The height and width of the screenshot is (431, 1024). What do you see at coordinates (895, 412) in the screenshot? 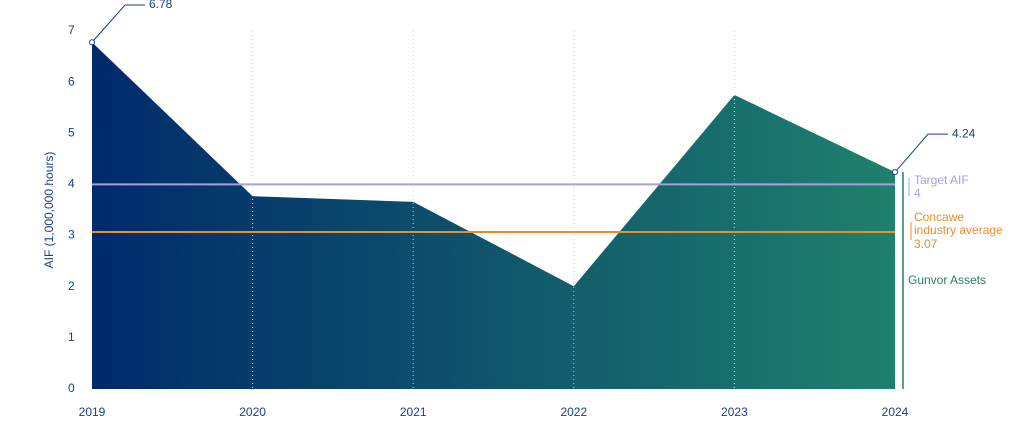
I see `x-tick-label: 2024` at bounding box center [895, 412].